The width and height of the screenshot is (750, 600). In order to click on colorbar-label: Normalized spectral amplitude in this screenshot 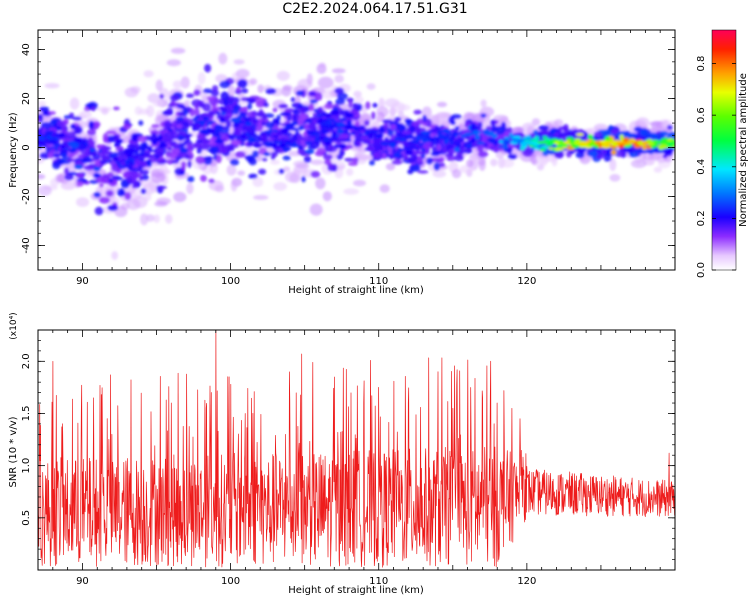, I will do `click(743, 150)`.